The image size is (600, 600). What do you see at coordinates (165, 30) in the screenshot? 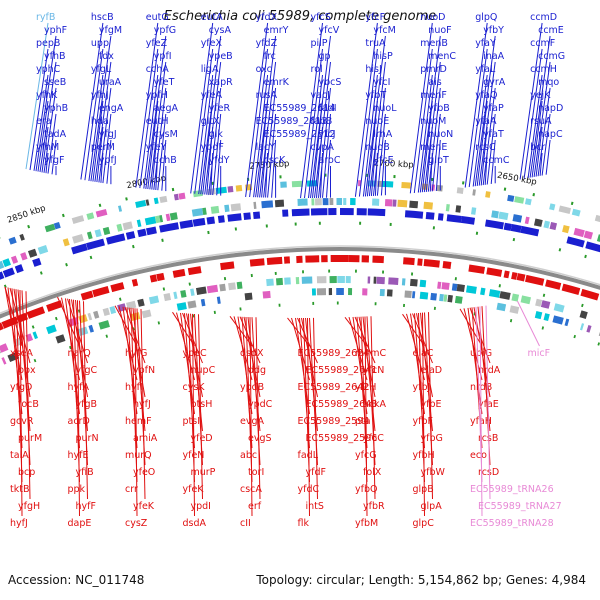
I see `gene-label: ypfG` at bounding box center [165, 30].